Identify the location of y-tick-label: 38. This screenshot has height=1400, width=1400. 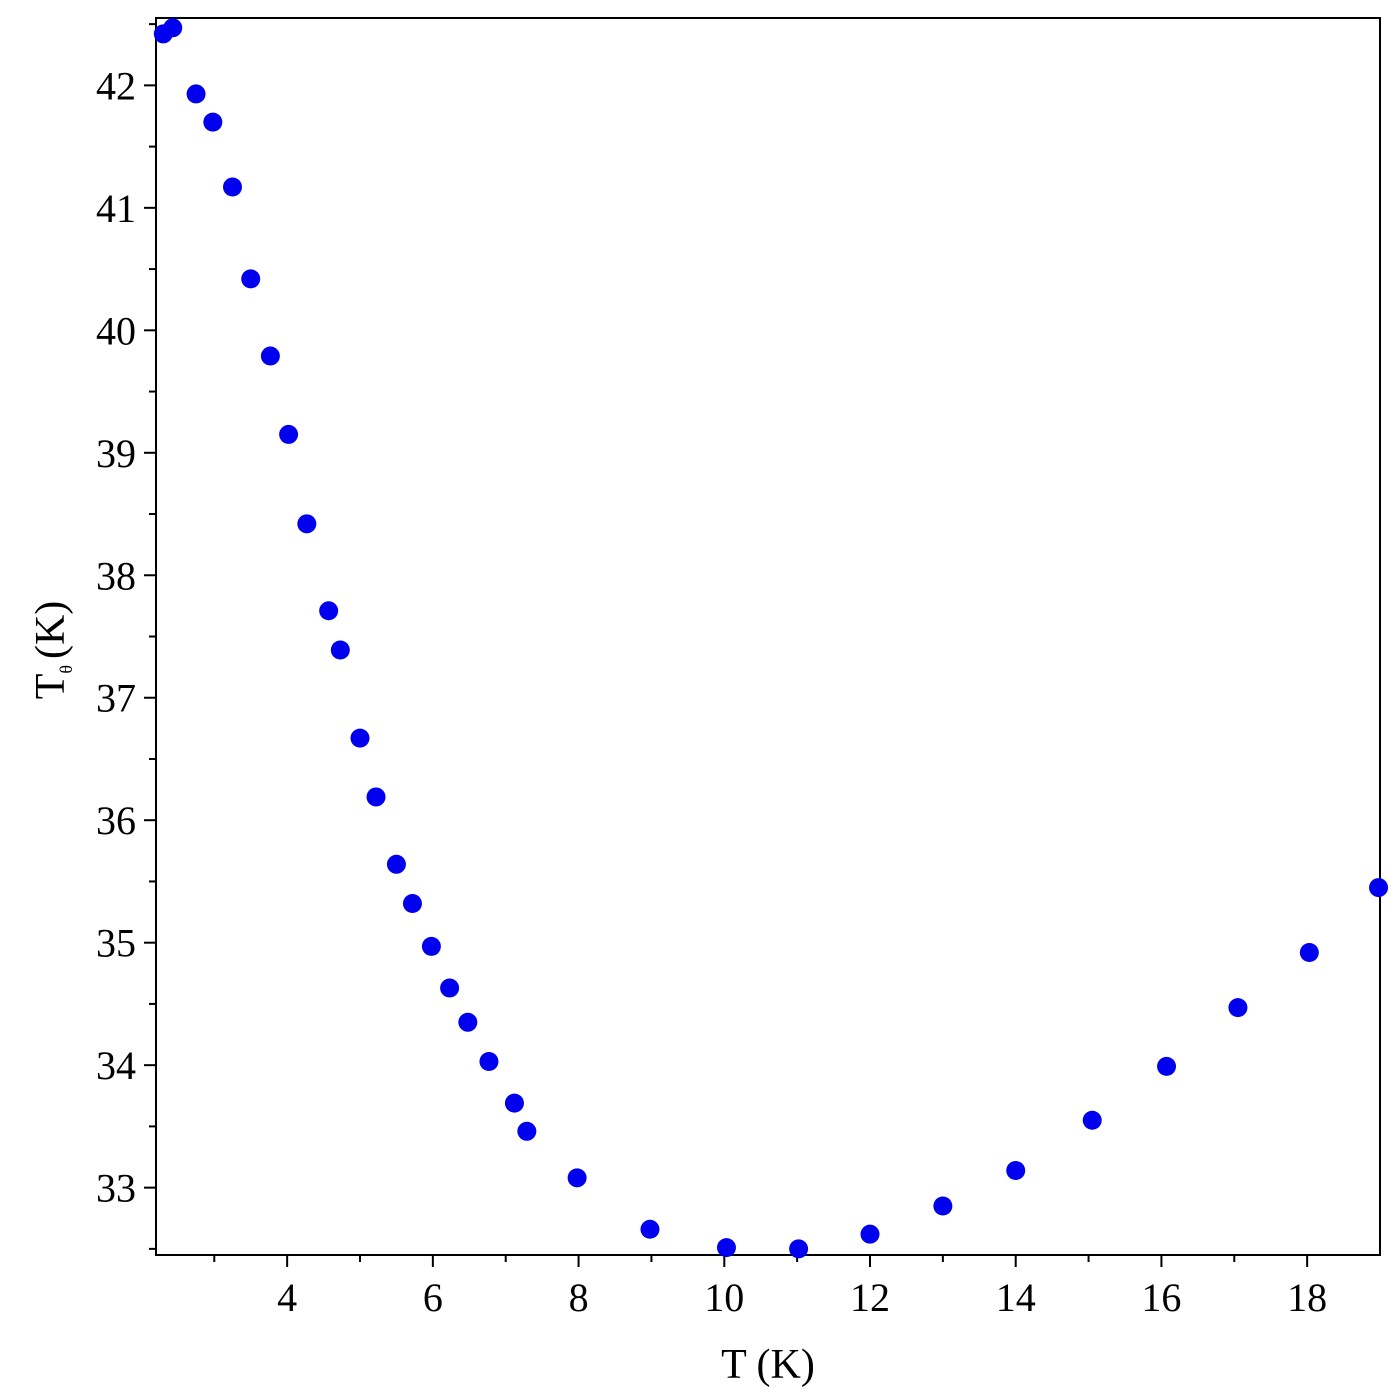
(116, 575).